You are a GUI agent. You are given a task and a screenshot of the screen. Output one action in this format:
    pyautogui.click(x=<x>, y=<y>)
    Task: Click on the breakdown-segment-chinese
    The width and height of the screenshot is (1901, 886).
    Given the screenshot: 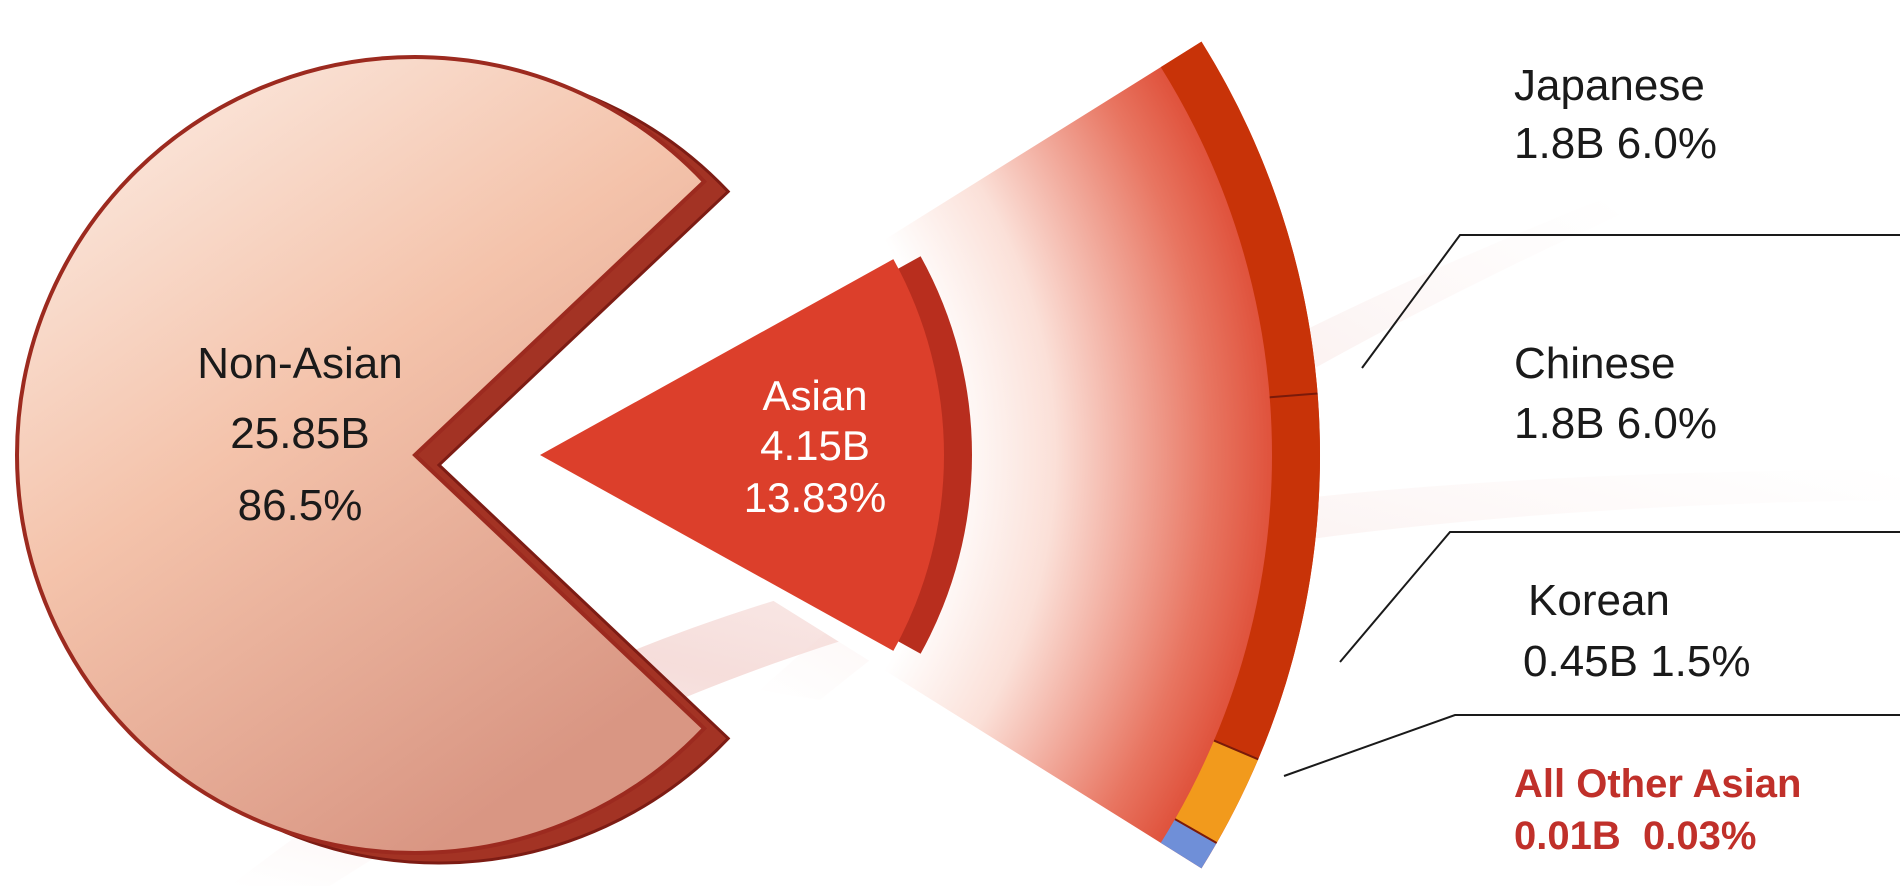 What is the action you would take?
    pyautogui.click(x=1267, y=576)
    